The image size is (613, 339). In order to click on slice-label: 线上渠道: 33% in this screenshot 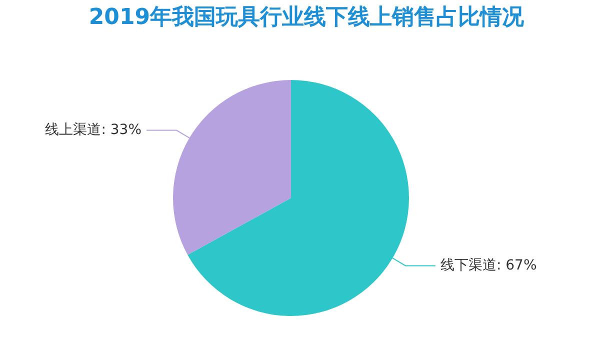, I will do `click(93, 130)`.